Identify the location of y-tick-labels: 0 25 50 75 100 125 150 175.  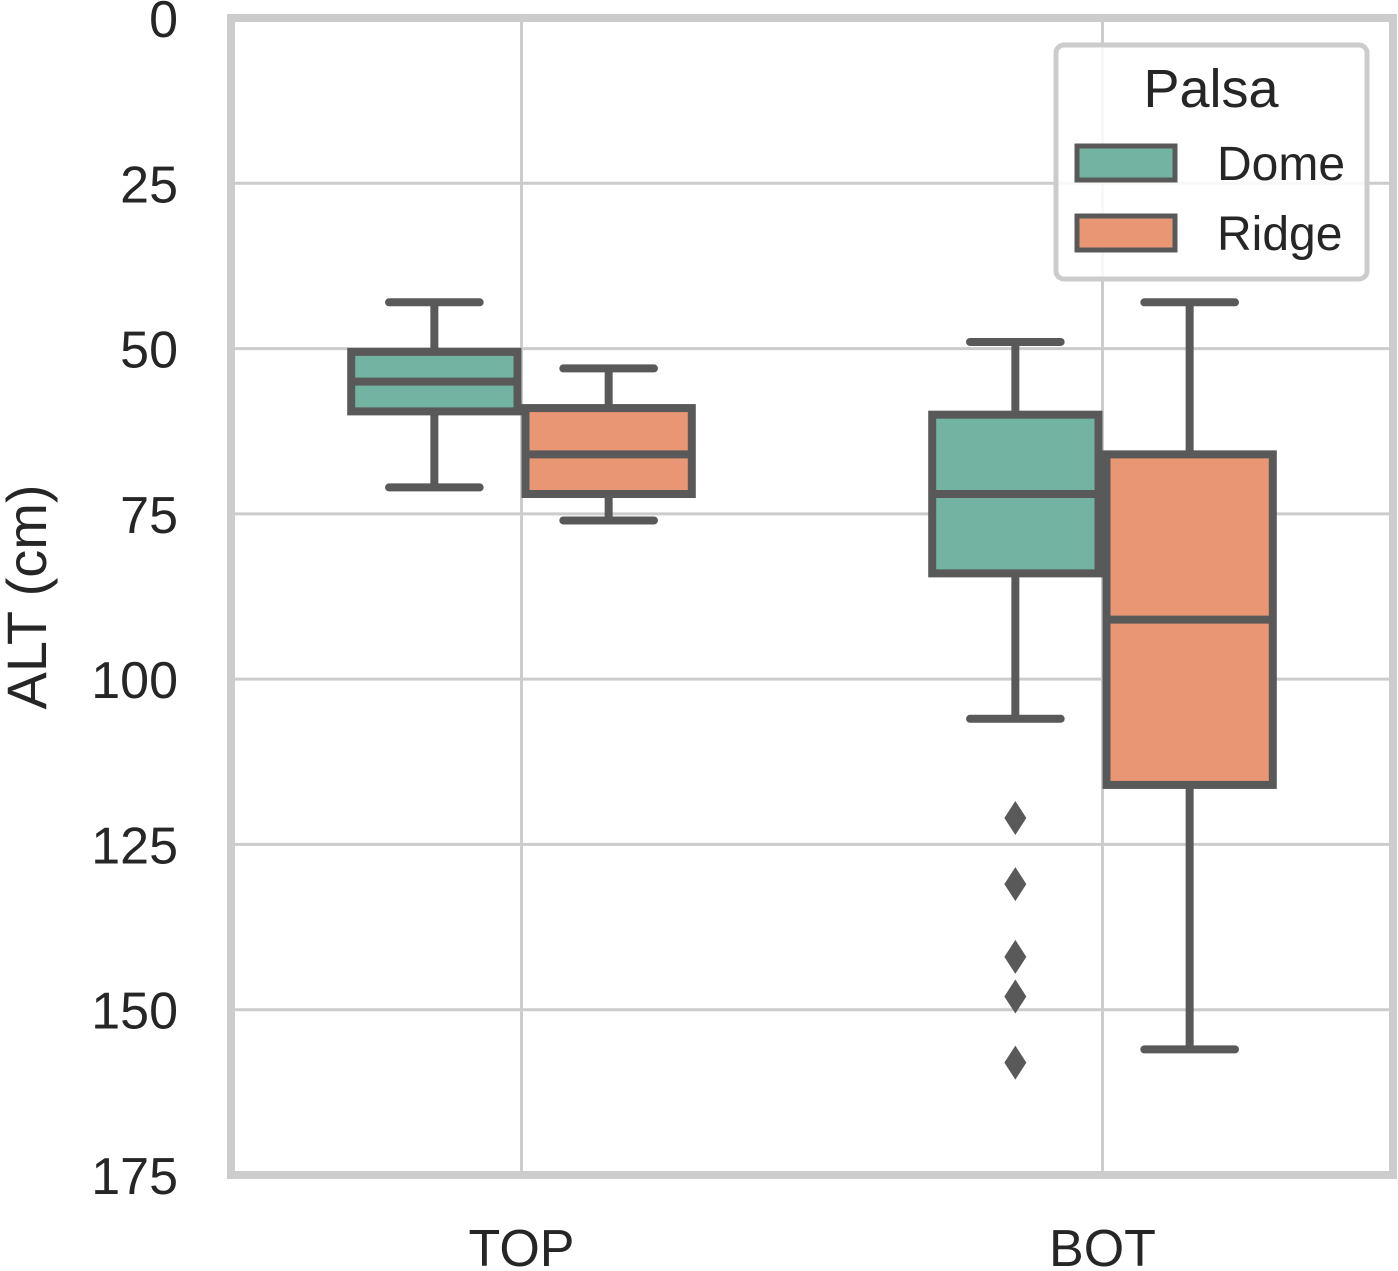
(134, 603).